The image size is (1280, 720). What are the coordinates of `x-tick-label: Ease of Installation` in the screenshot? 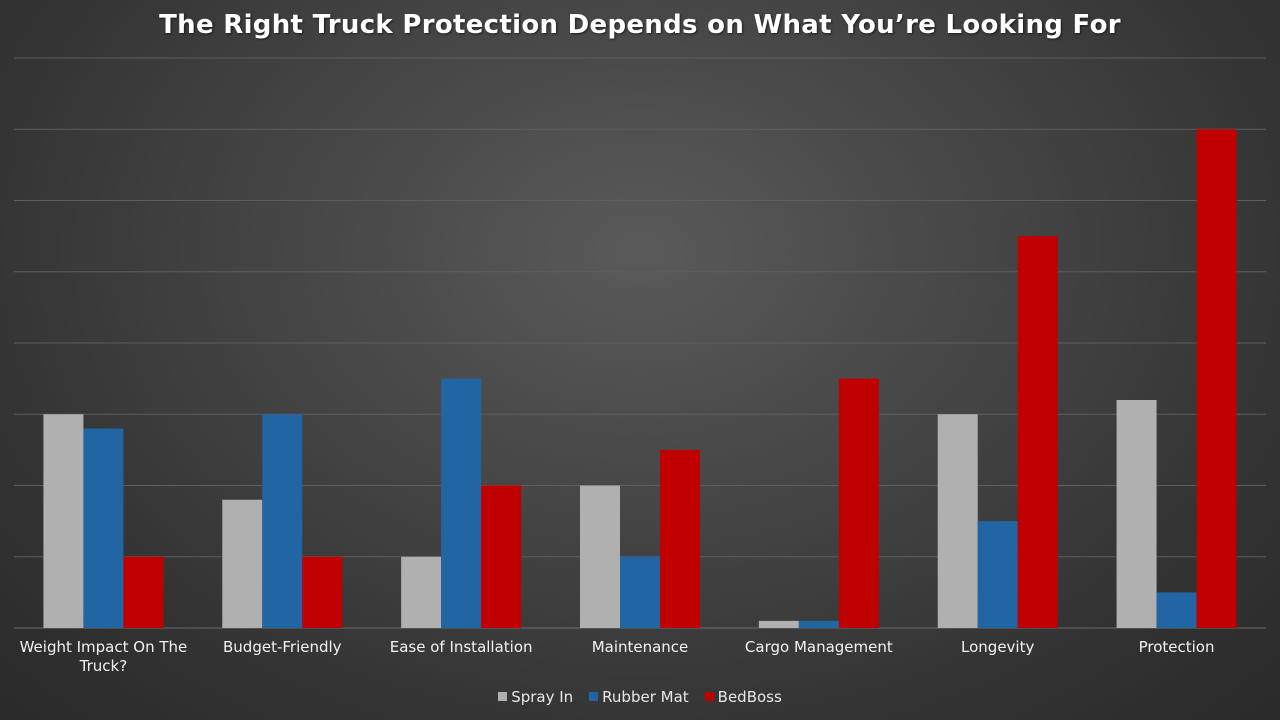 It's located at (461, 647).